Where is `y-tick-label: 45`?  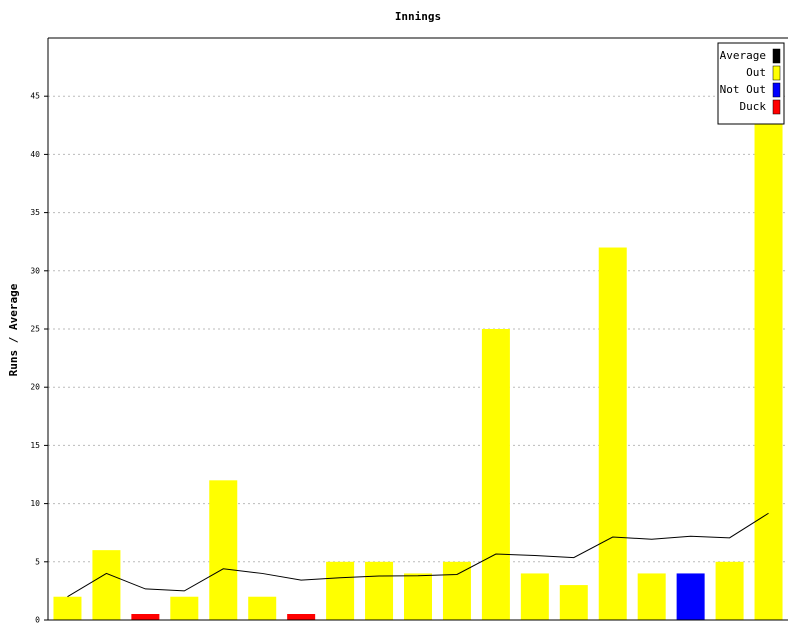 y-tick-label: 45 is located at coordinates (35, 96).